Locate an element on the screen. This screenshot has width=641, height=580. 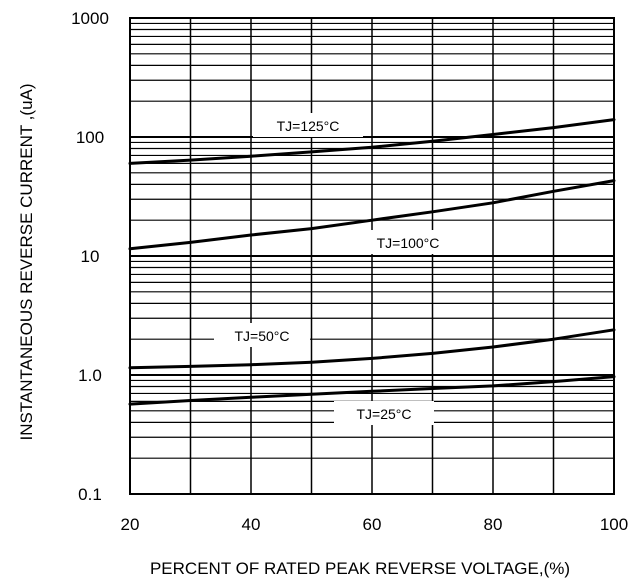
x-tick-label: 60 is located at coordinates (372, 524).